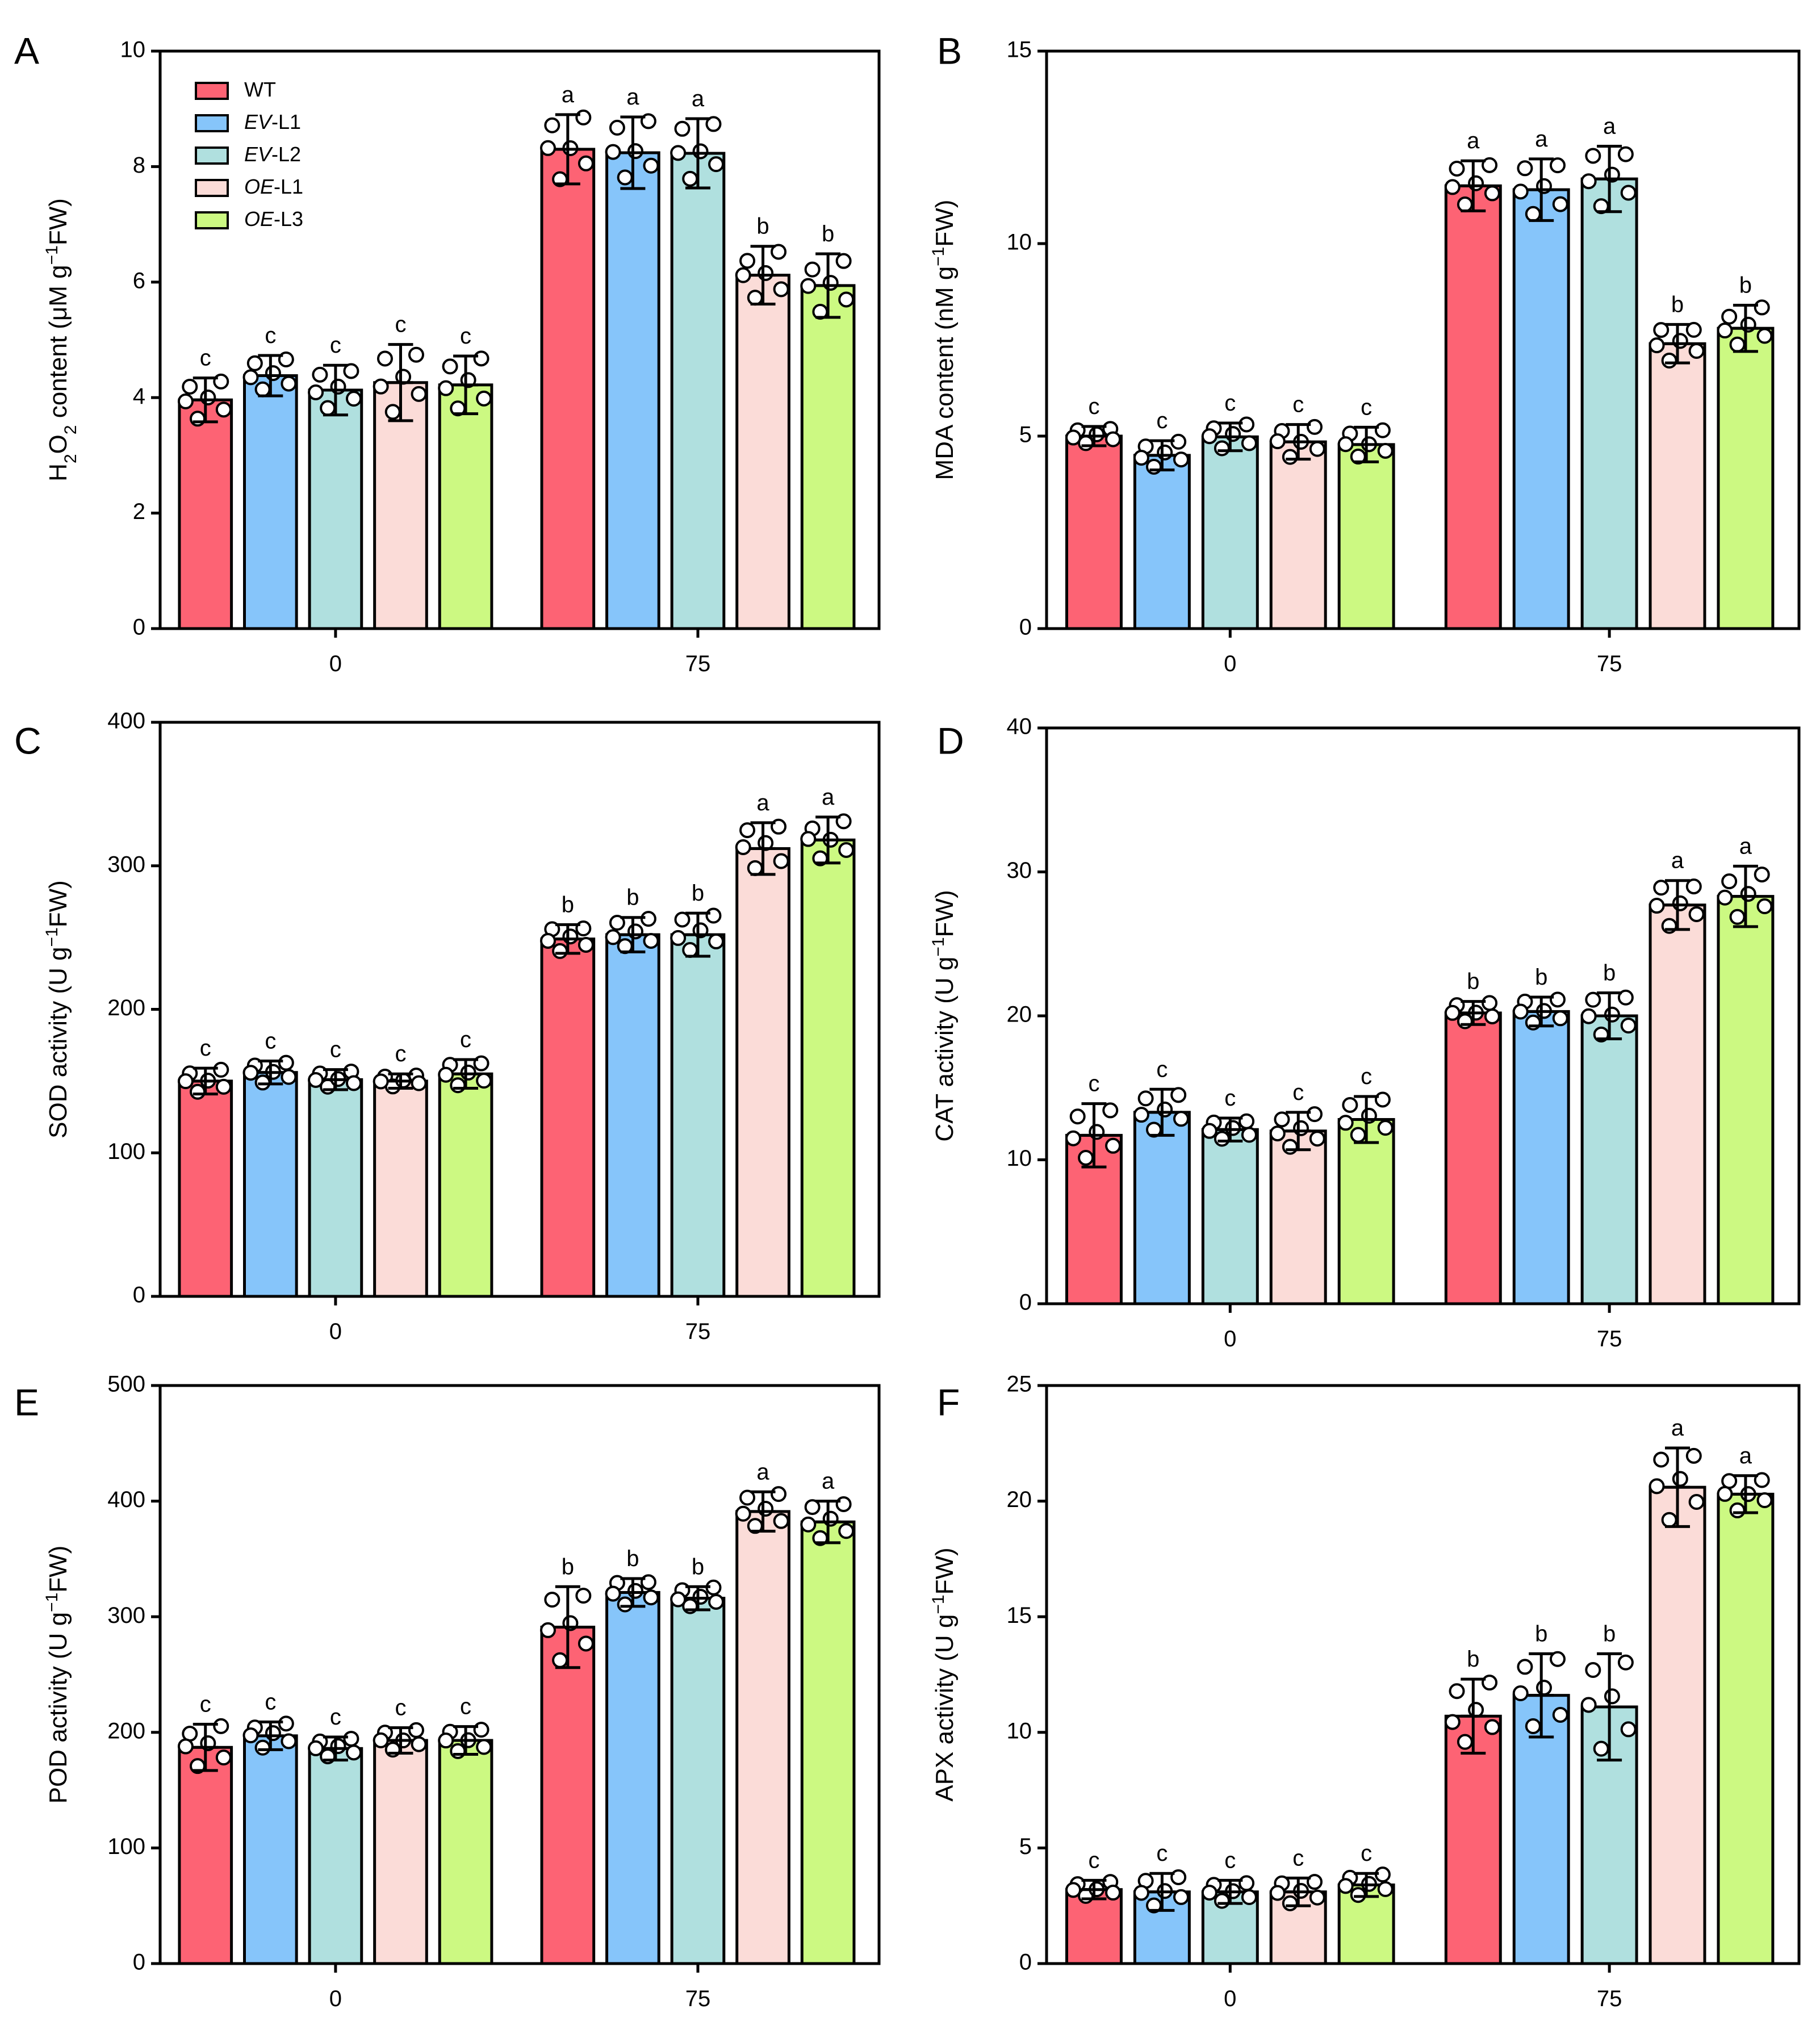  What do you see at coordinates (939, 1604) in the screenshot?
I see `y-axis-label-part-1: −1` at bounding box center [939, 1604].